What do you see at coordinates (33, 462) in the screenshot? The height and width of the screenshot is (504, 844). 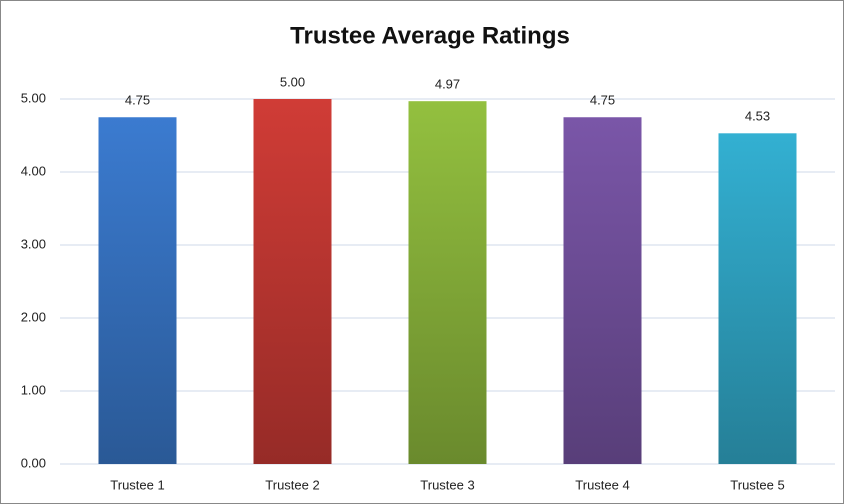 I see `y-tick-label: 0.00` at bounding box center [33, 462].